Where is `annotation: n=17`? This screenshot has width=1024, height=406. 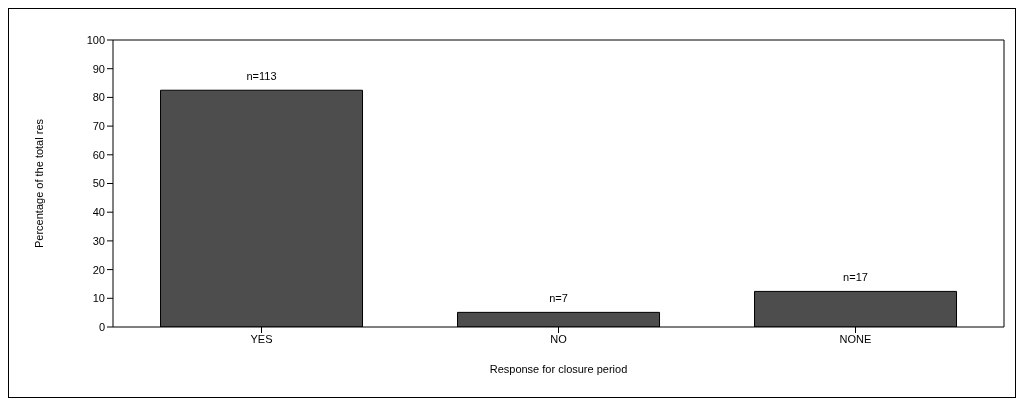 annotation: n=17 is located at coordinates (855, 277).